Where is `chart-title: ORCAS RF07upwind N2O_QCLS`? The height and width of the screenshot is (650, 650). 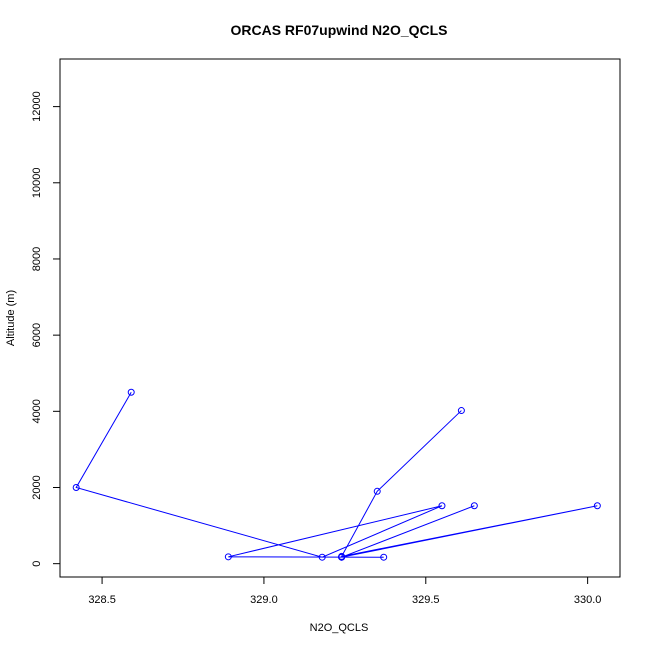
chart-title: ORCAS RF07upwind N2O_QCLS is located at coordinates (338, 30).